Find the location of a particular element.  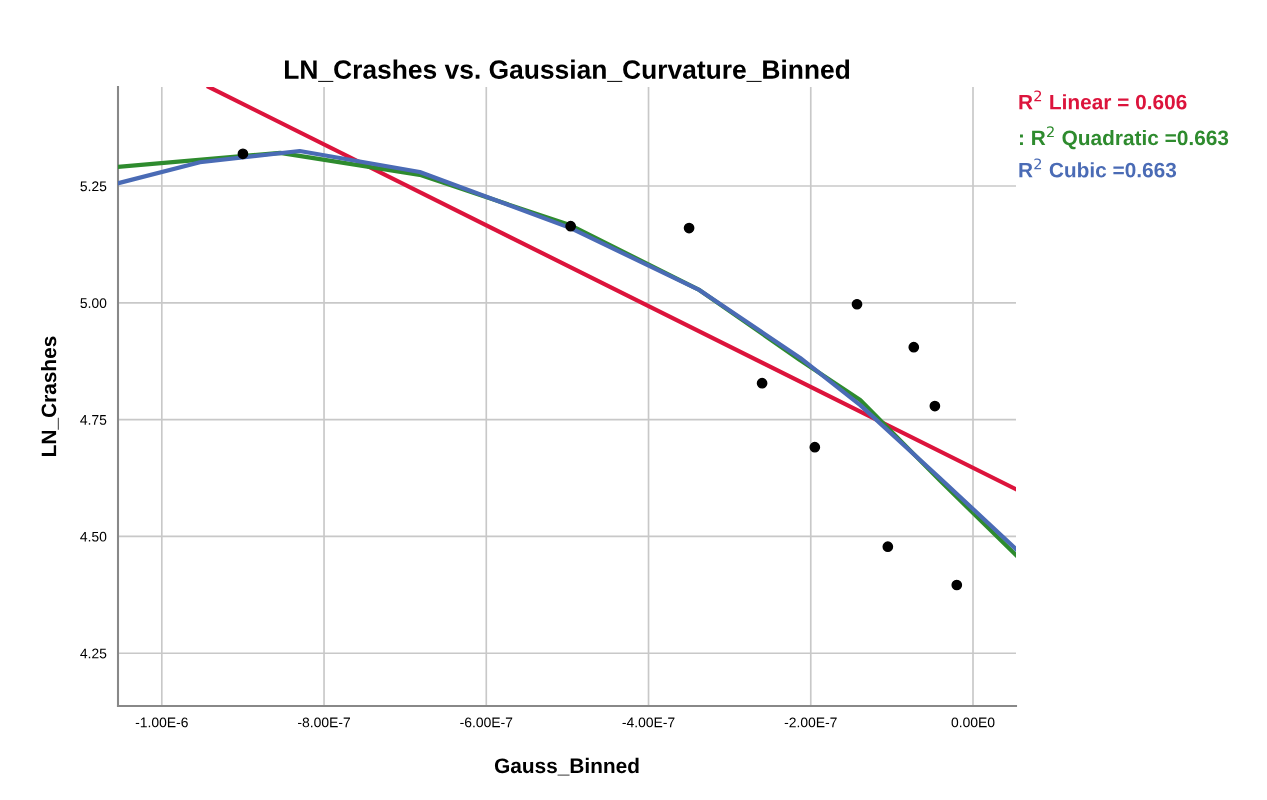

y-tick-label: 4.25 is located at coordinates (93, 653).